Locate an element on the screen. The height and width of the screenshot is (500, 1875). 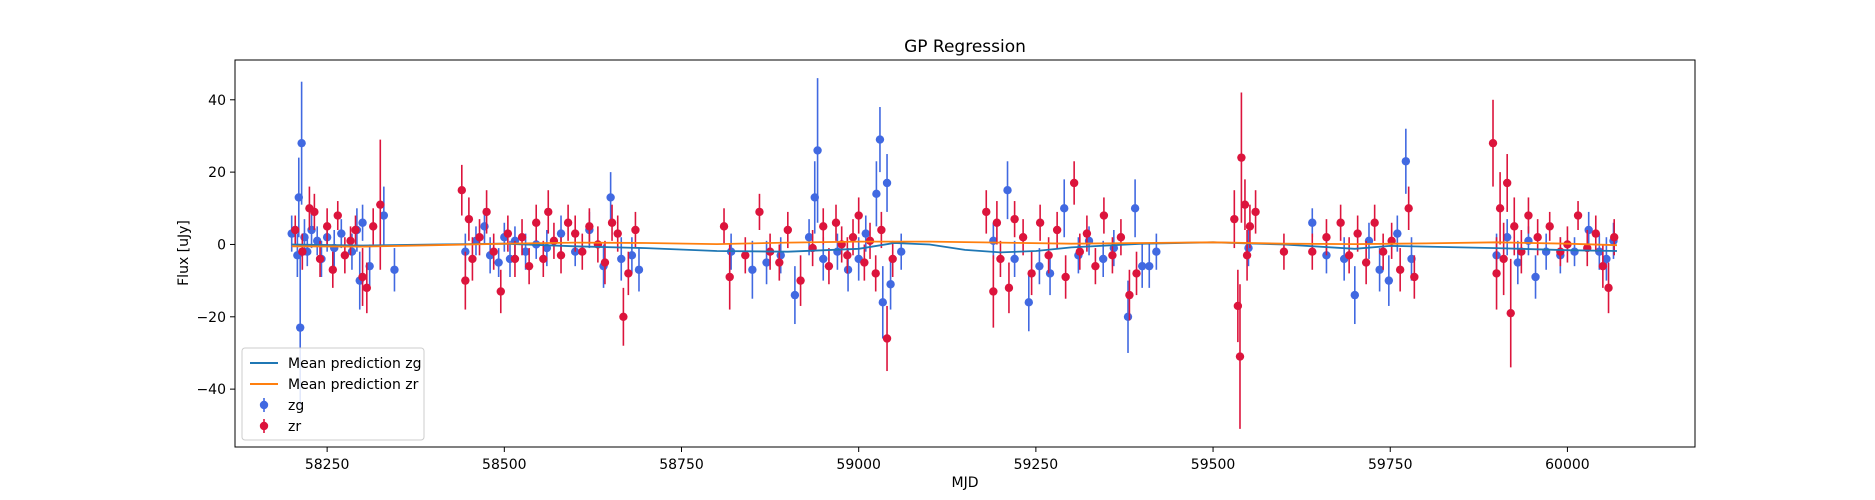
x-tick-label: 60000 is located at coordinates (1567, 465).